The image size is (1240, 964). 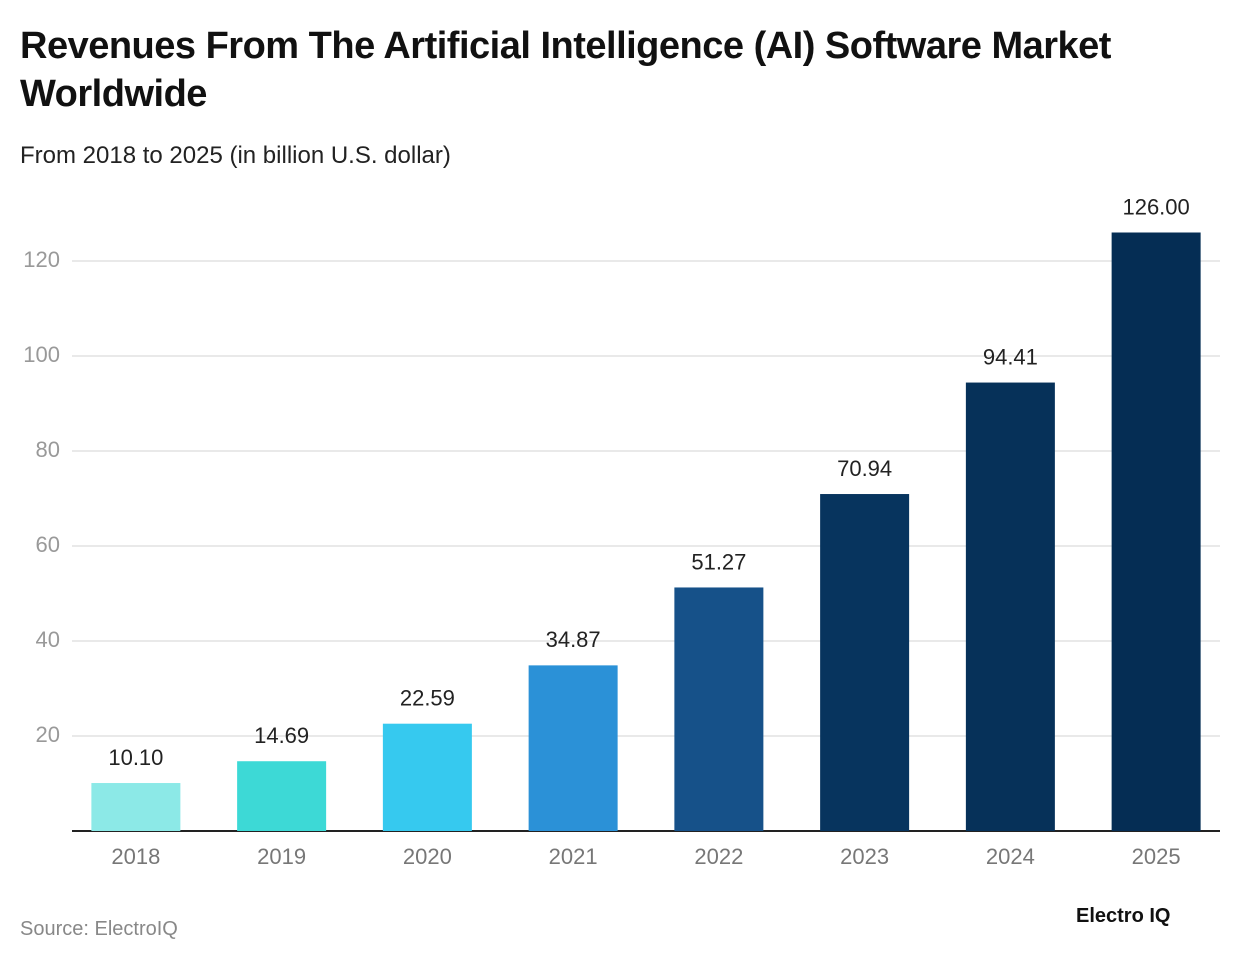 What do you see at coordinates (48, 544) in the screenshot?
I see `y-tick-label: 60` at bounding box center [48, 544].